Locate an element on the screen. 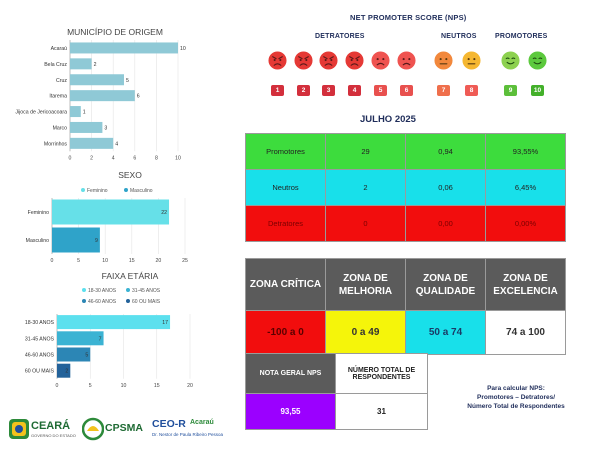 Image resolution: width=600 pixels, height=450 pixels. results-cell-percent: 6,45% is located at coordinates (525, 187).